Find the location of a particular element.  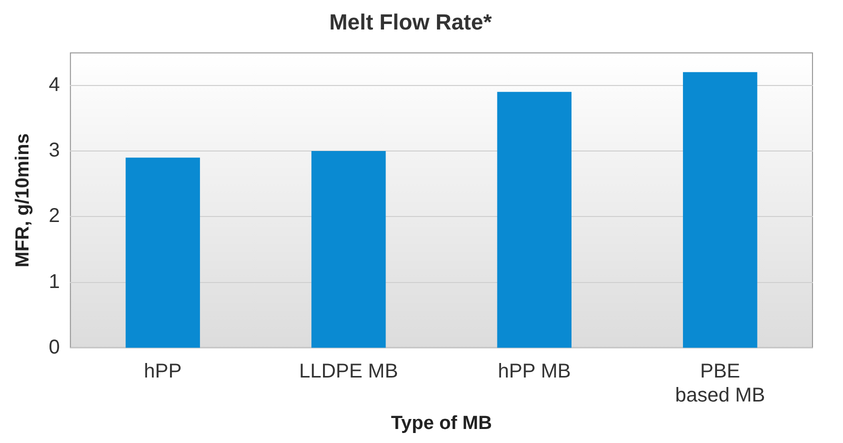

x-tick-label: hPP MB is located at coordinates (534, 371).